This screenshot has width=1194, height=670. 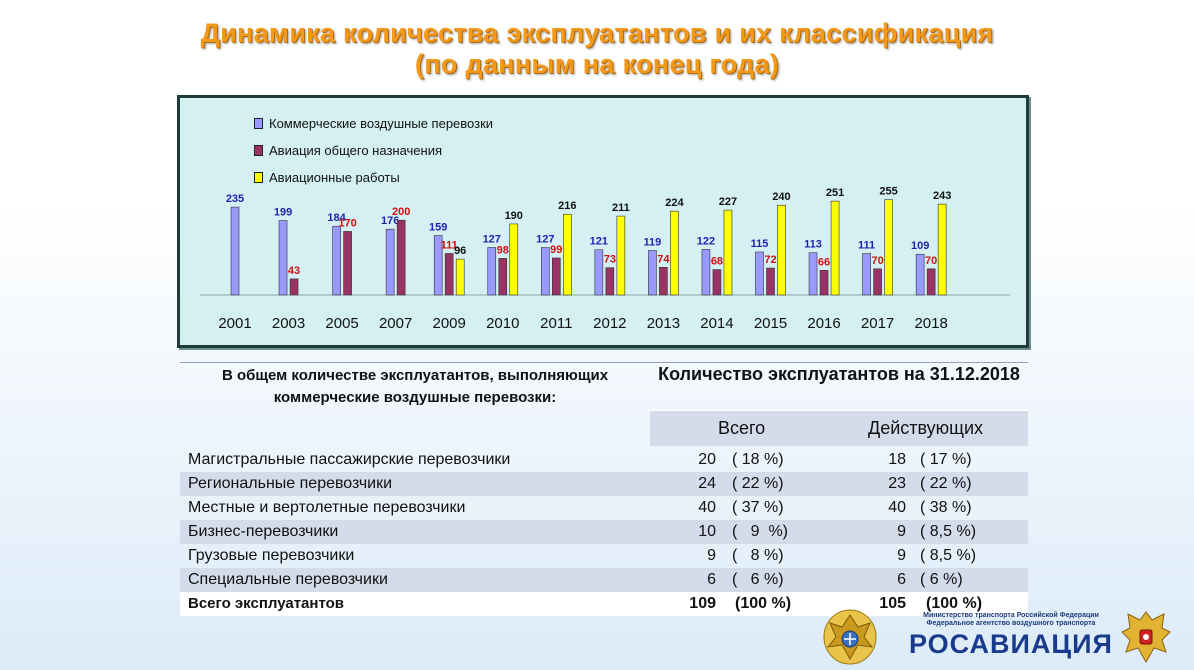 What do you see at coordinates (663, 281) in the screenshot?
I see `bar-general-2013` at bounding box center [663, 281].